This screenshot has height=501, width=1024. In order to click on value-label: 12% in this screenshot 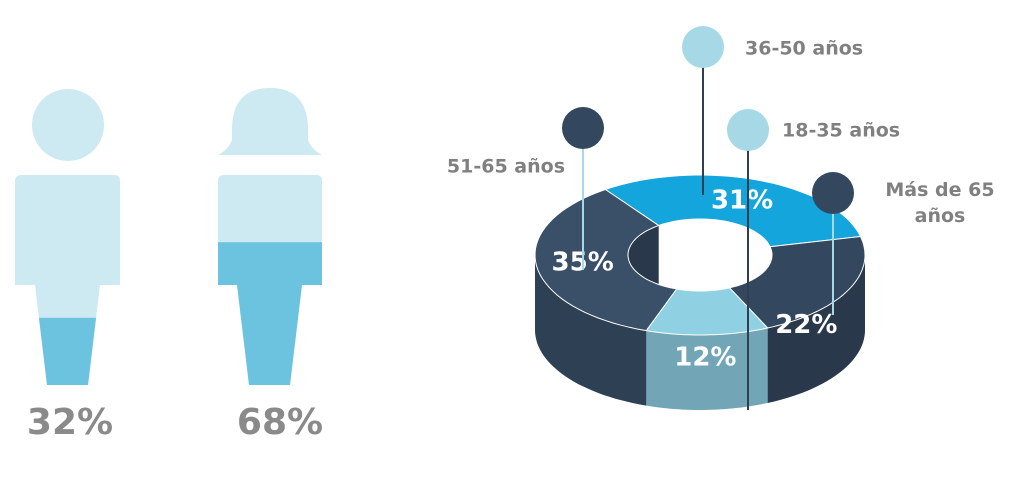, I will do `click(705, 357)`.